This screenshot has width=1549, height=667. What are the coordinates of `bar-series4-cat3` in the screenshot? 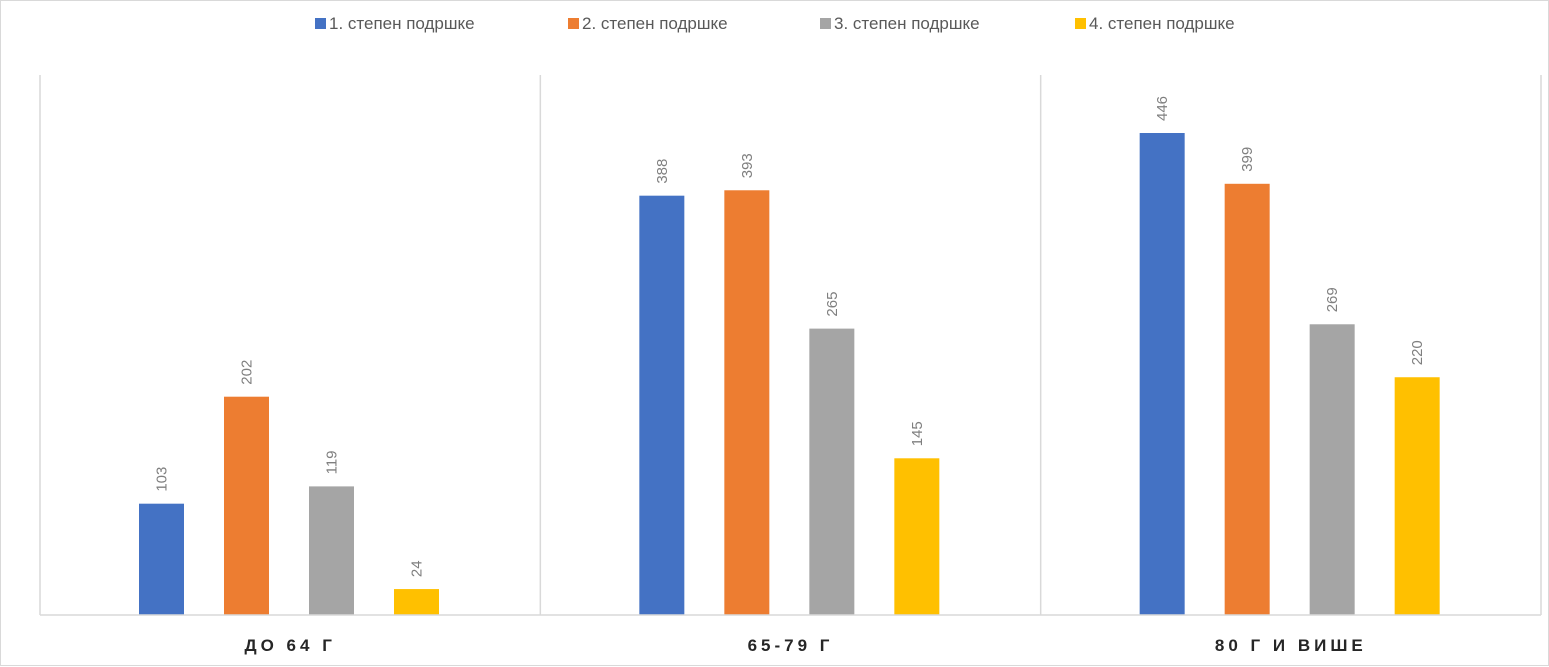 It's located at (1417, 496).